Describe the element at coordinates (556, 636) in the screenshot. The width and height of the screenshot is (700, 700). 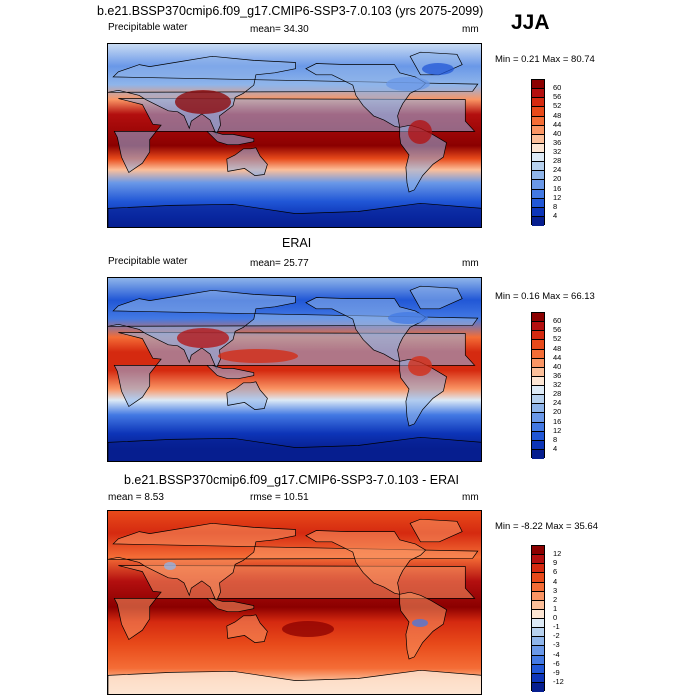
I see `colorbar-tick-label: -2` at that location.